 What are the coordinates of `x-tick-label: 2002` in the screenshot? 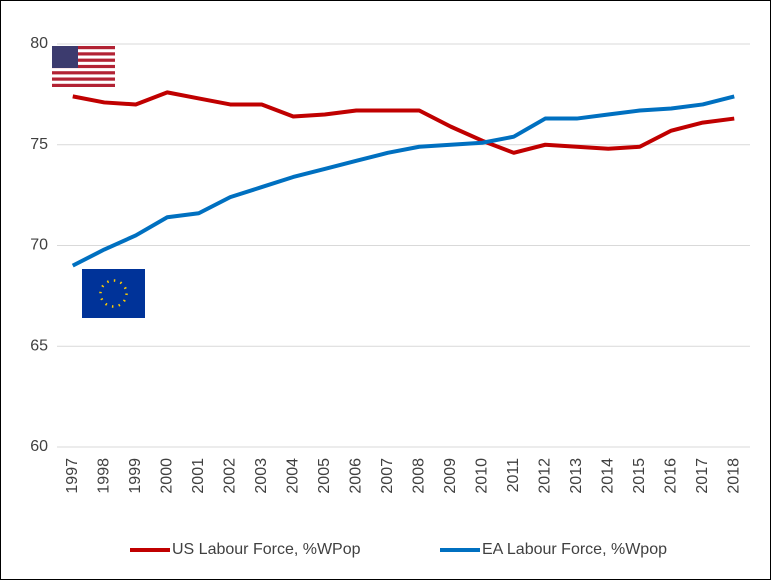 It's located at (229, 476).